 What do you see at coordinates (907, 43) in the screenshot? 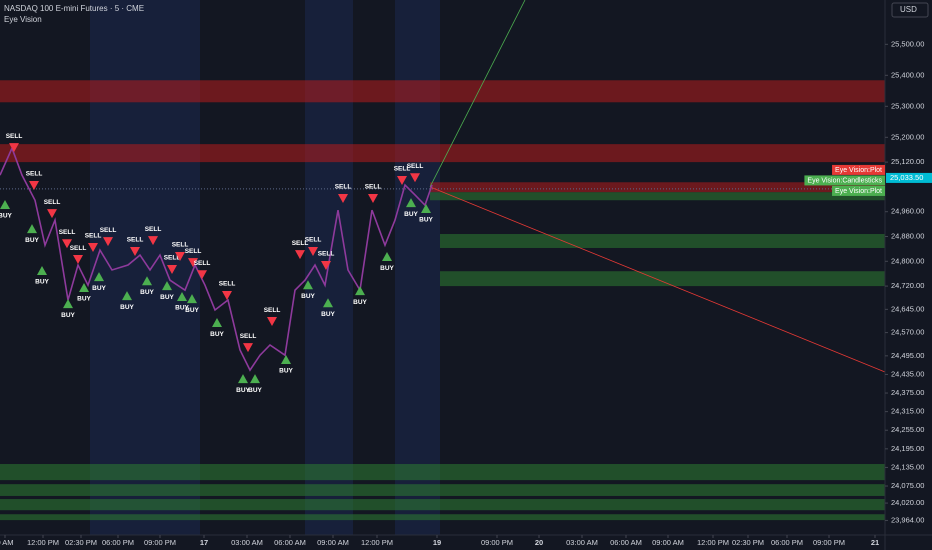
I see `y-tick-label: 25,500.00` at bounding box center [907, 43].